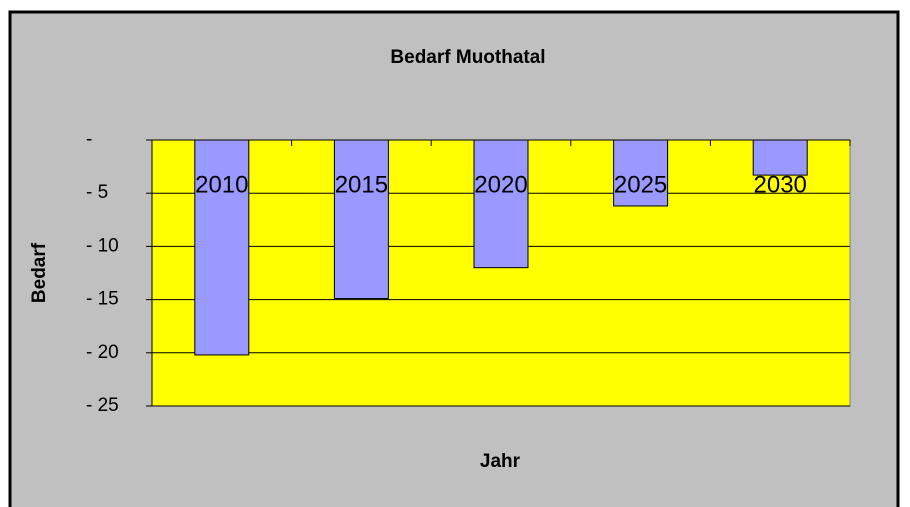 This screenshot has width=910, height=507. What do you see at coordinates (500, 461) in the screenshot?
I see `x-axis-label: Jahr` at bounding box center [500, 461].